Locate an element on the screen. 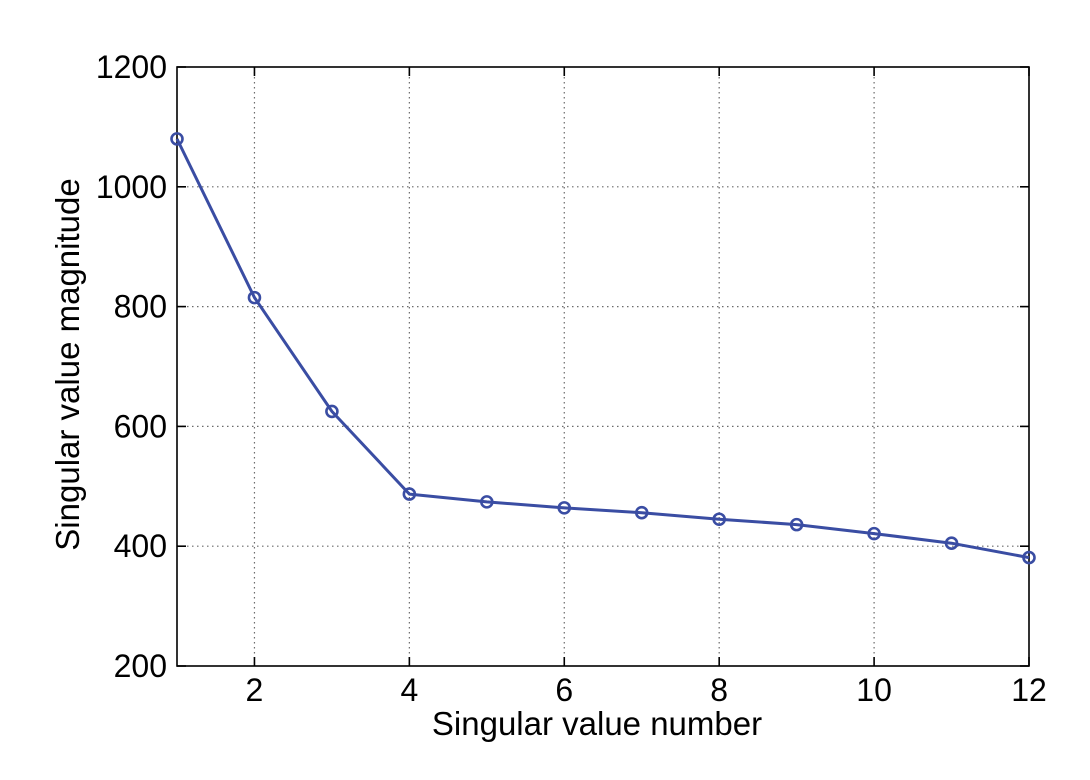 The image size is (1090, 780). y-tick-label: 800 is located at coordinates (140, 307).